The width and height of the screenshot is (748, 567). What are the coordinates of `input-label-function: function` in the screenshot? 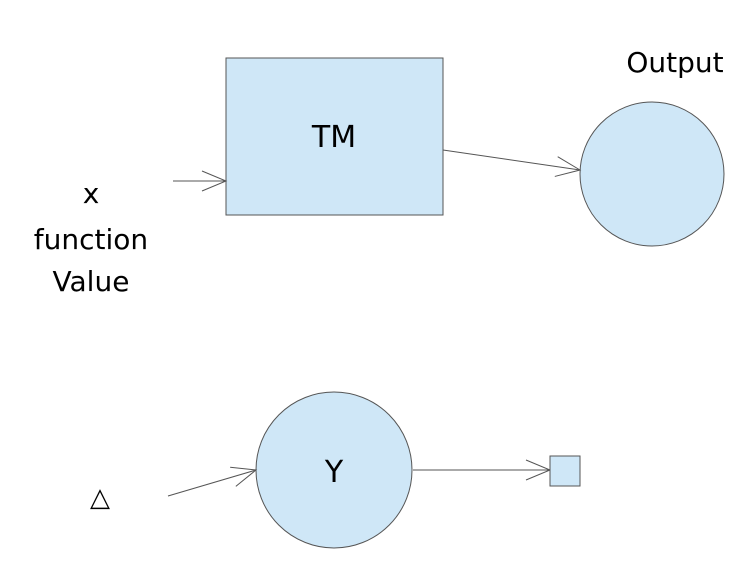 It's located at (91, 239).